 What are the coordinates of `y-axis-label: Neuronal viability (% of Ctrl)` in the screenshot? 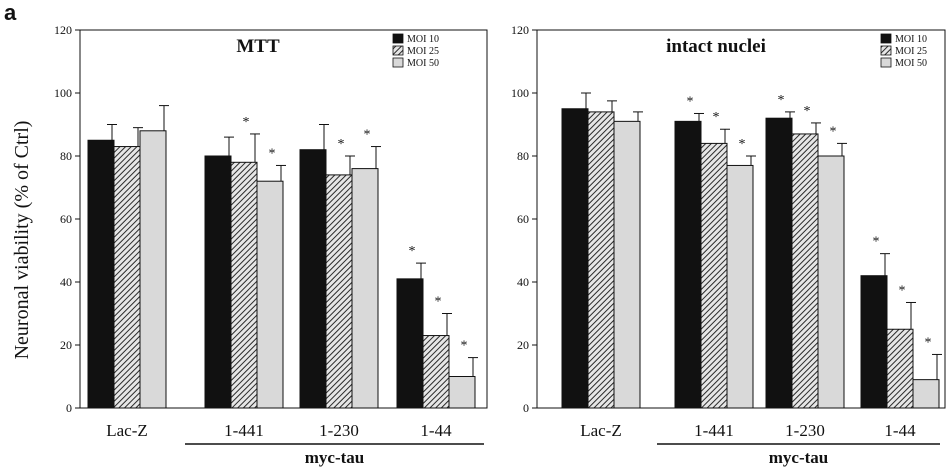 It's located at (22, 240).